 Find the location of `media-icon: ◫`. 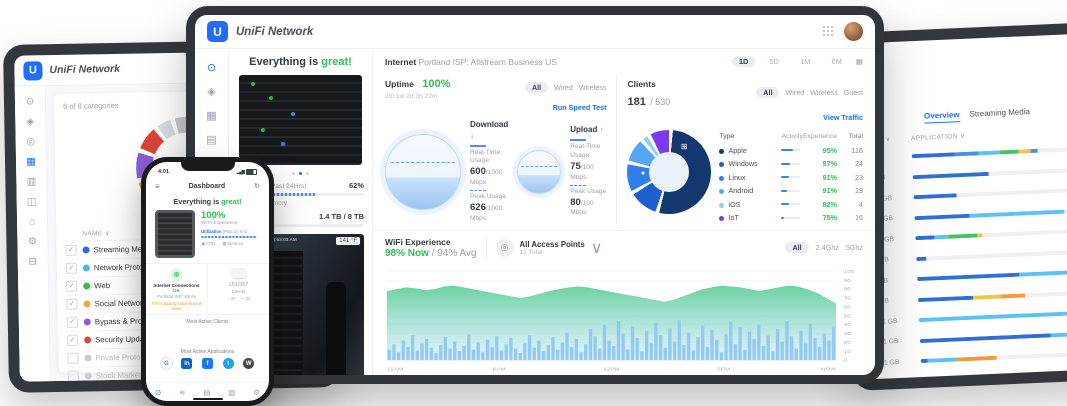

media-icon: ◫ is located at coordinates (31, 202).